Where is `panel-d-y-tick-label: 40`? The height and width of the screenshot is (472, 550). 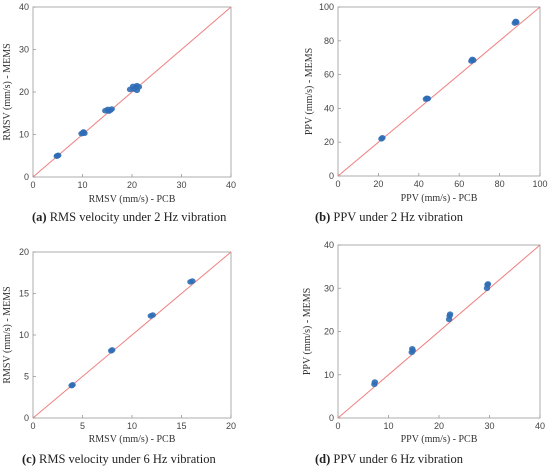 panel-d-y-tick-label: 40 is located at coordinates (329, 245).